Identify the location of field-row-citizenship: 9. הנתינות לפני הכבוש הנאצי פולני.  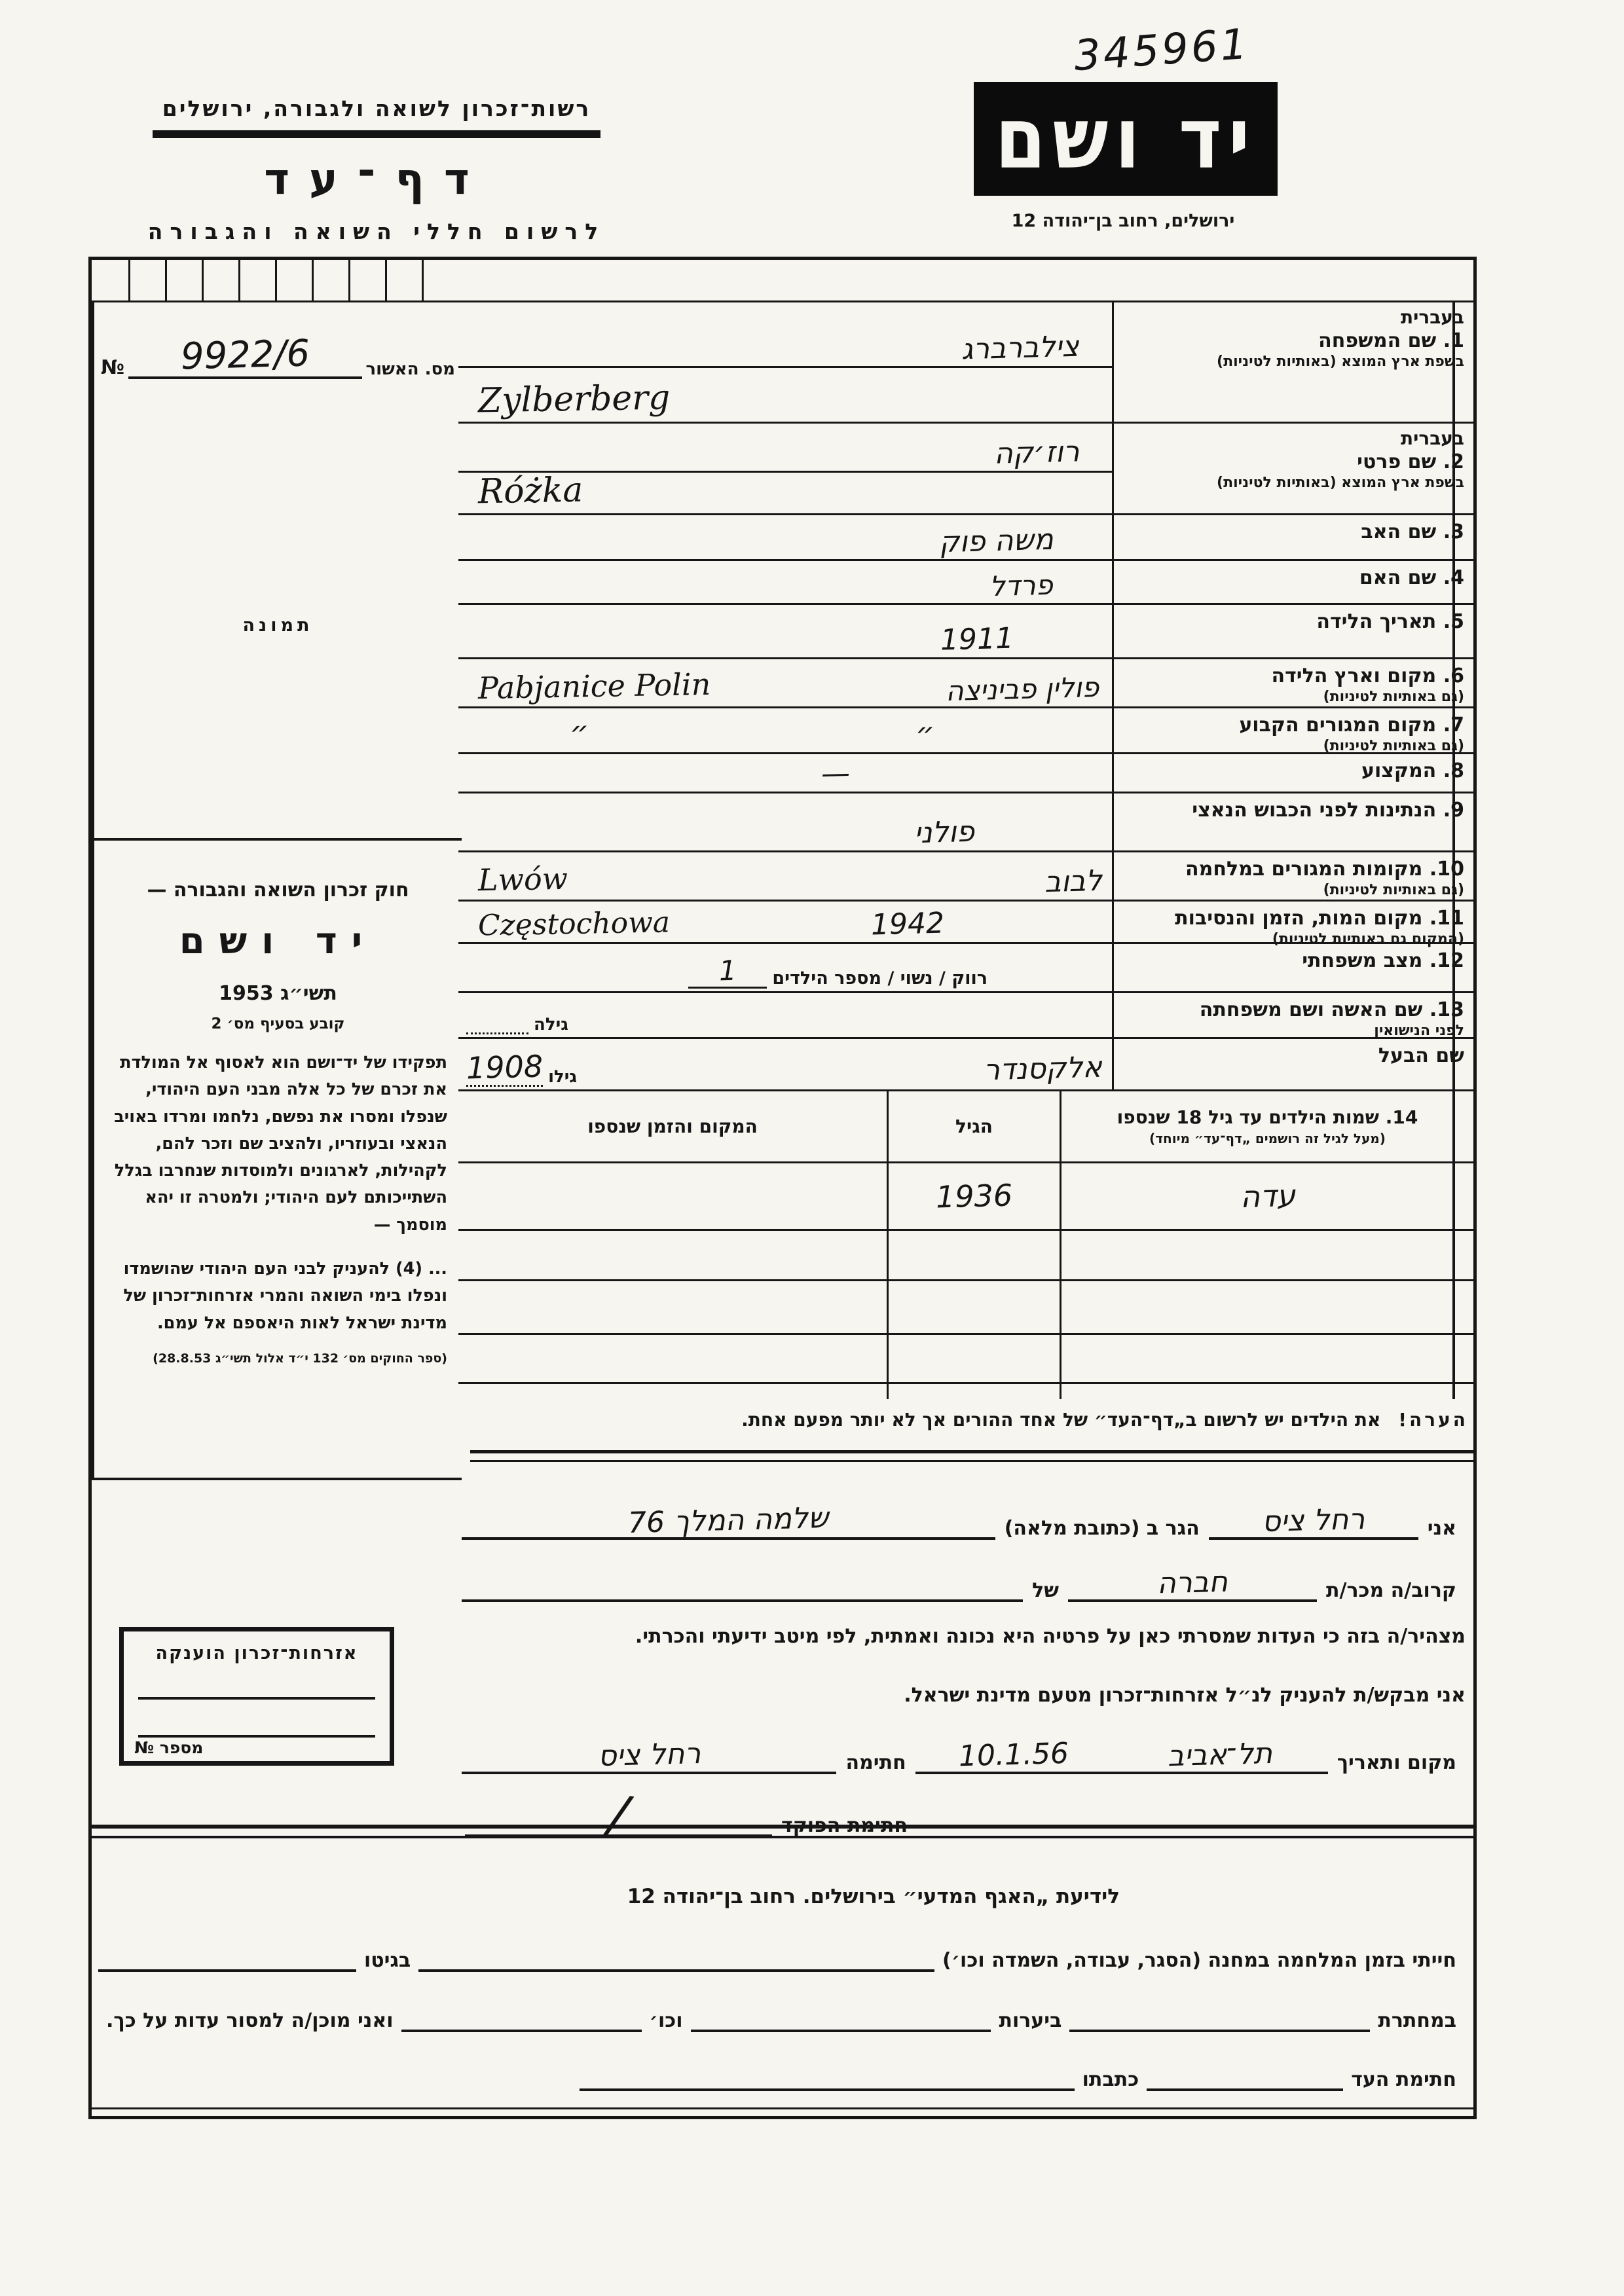
(965, 822).